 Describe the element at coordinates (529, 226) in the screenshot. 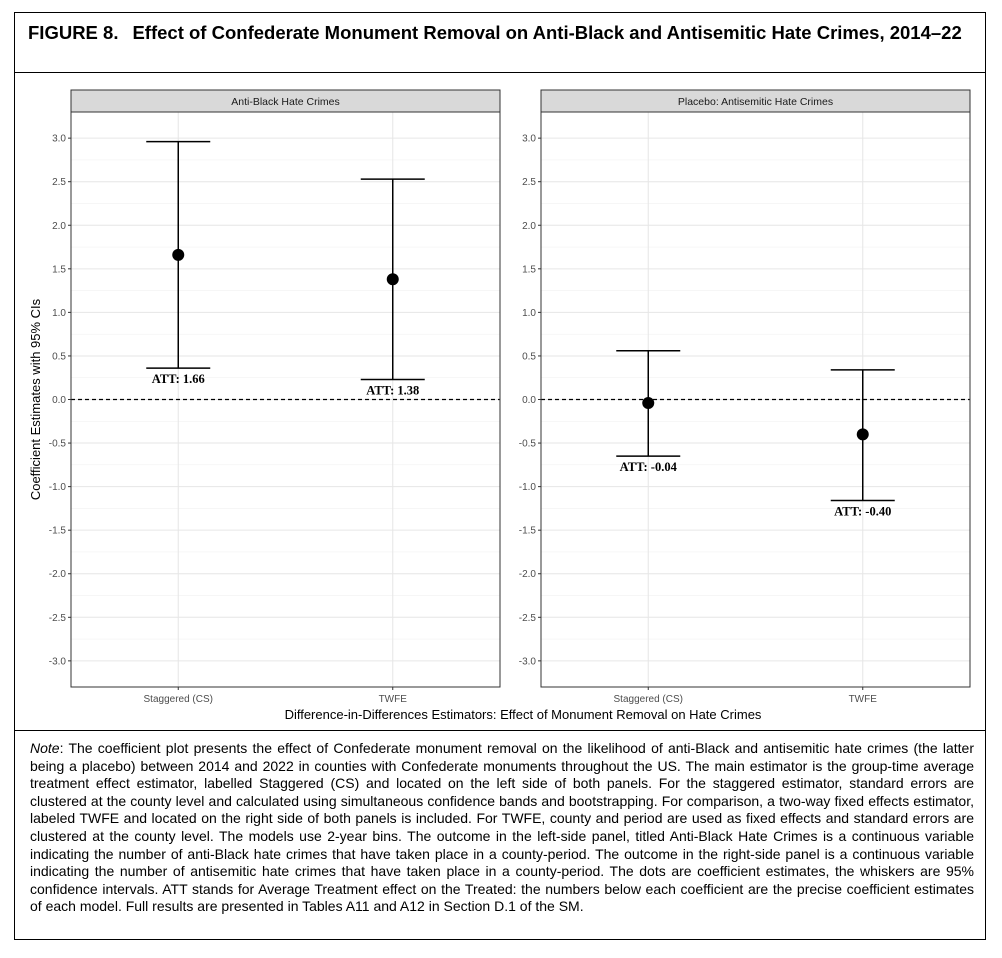

I see `panel-2-y-tick-label: 2.0` at that location.